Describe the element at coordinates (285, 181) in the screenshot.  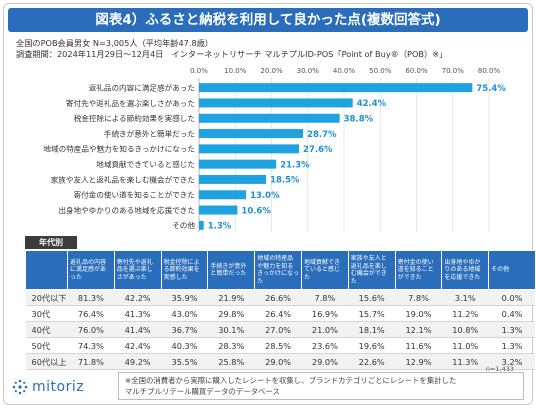
I see `value-label: 18.5%` at that location.